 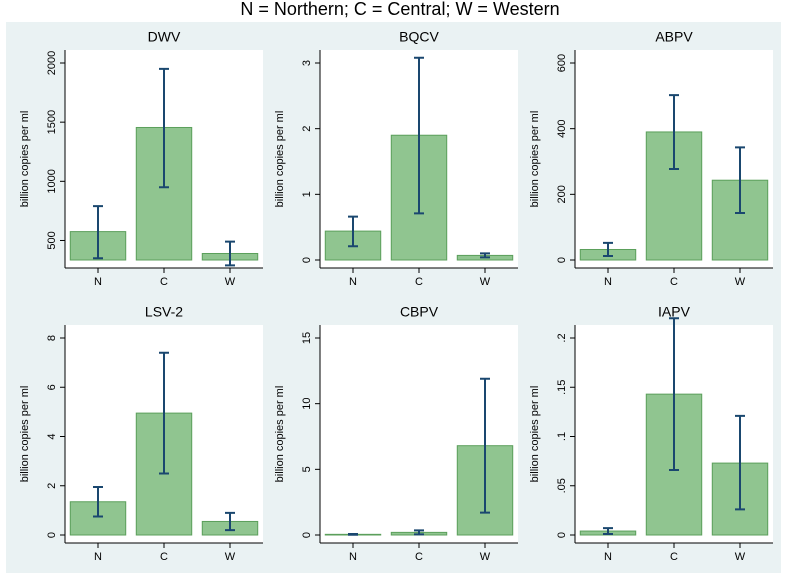 What do you see at coordinates (562, 63) in the screenshot?
I see `y-tick-label: 600` at bounding box center [562, 63].